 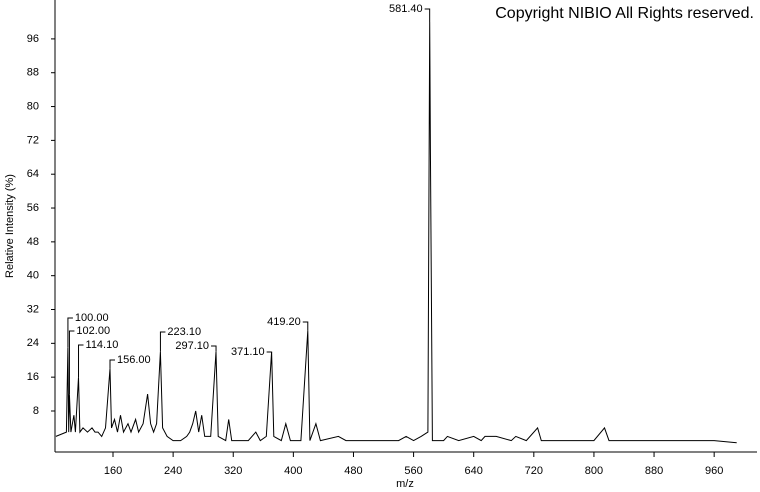 What do you see at coordinates (33, 242) in the screenshot?
I see `y-tick-label: 48` at bounding box center [33, 242].